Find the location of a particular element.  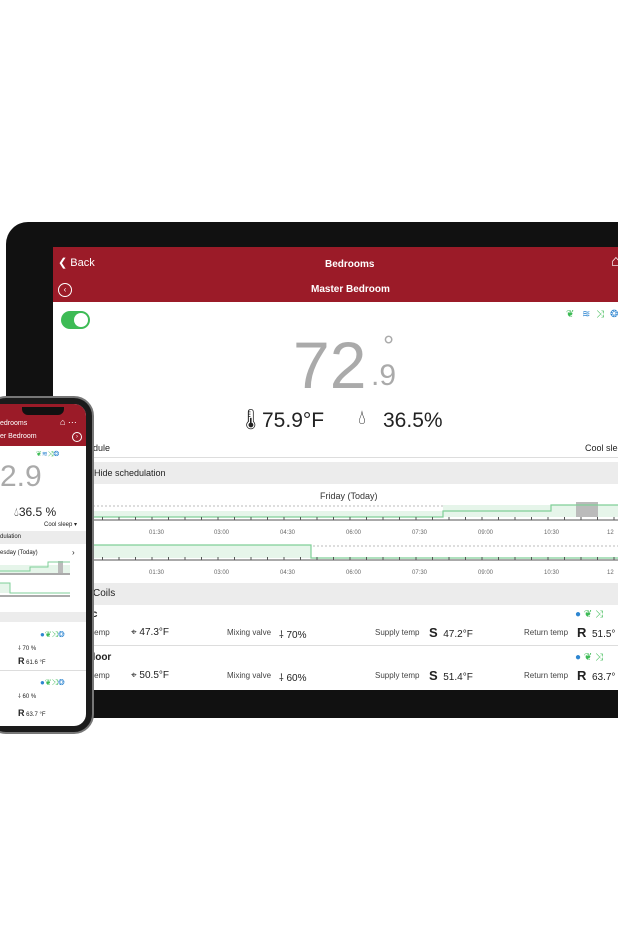

set-temp: ⌖ 47.3°F is located at coordinates (150, 632).